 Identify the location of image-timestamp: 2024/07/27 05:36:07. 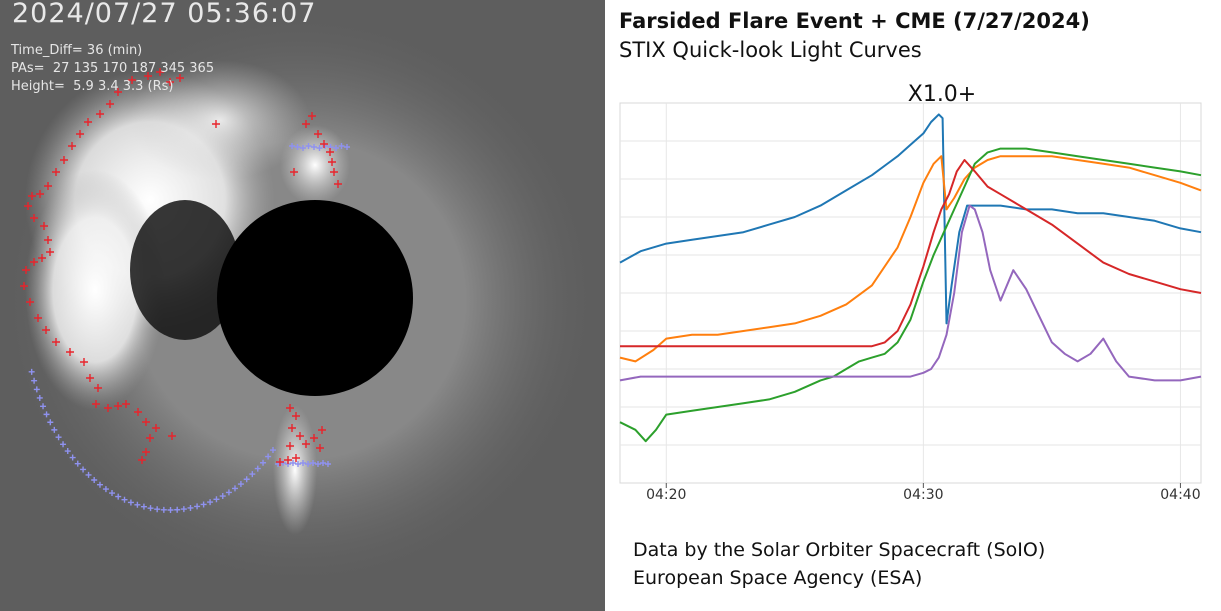
(164, 14).